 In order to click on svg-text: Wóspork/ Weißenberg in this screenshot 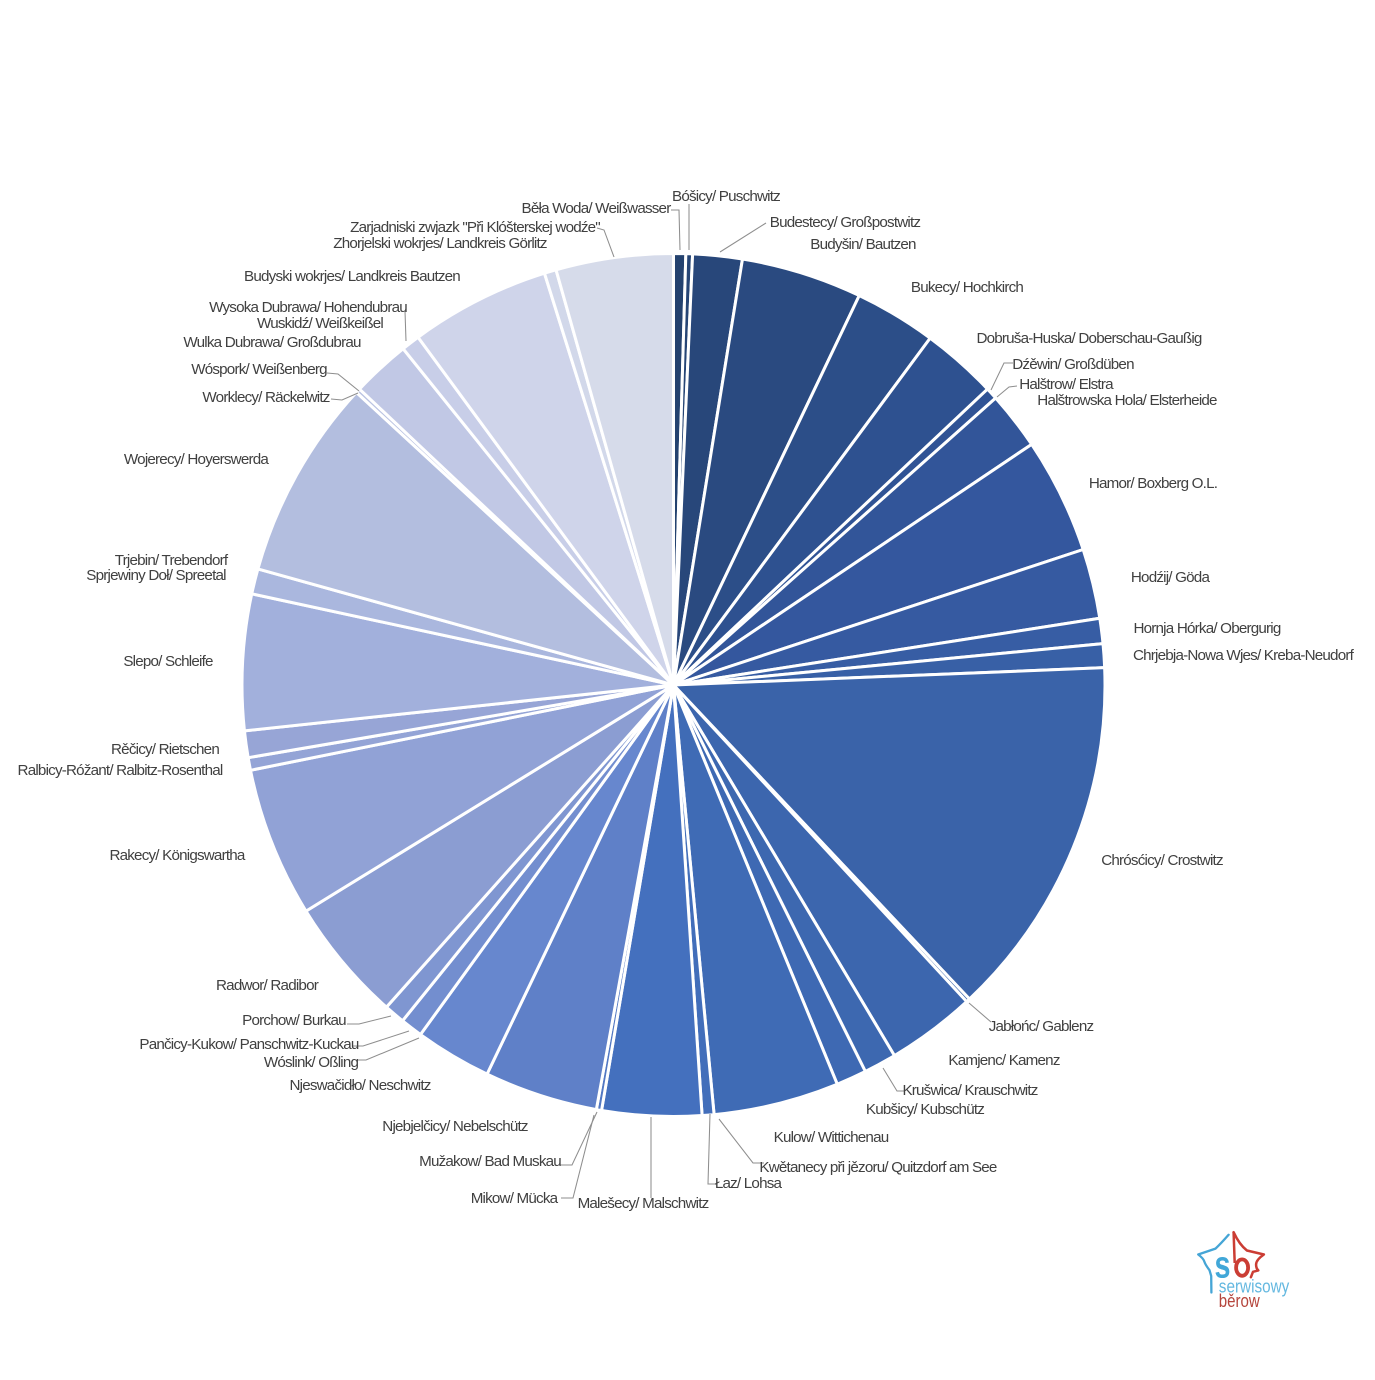, I will do `click(259, 369)`.